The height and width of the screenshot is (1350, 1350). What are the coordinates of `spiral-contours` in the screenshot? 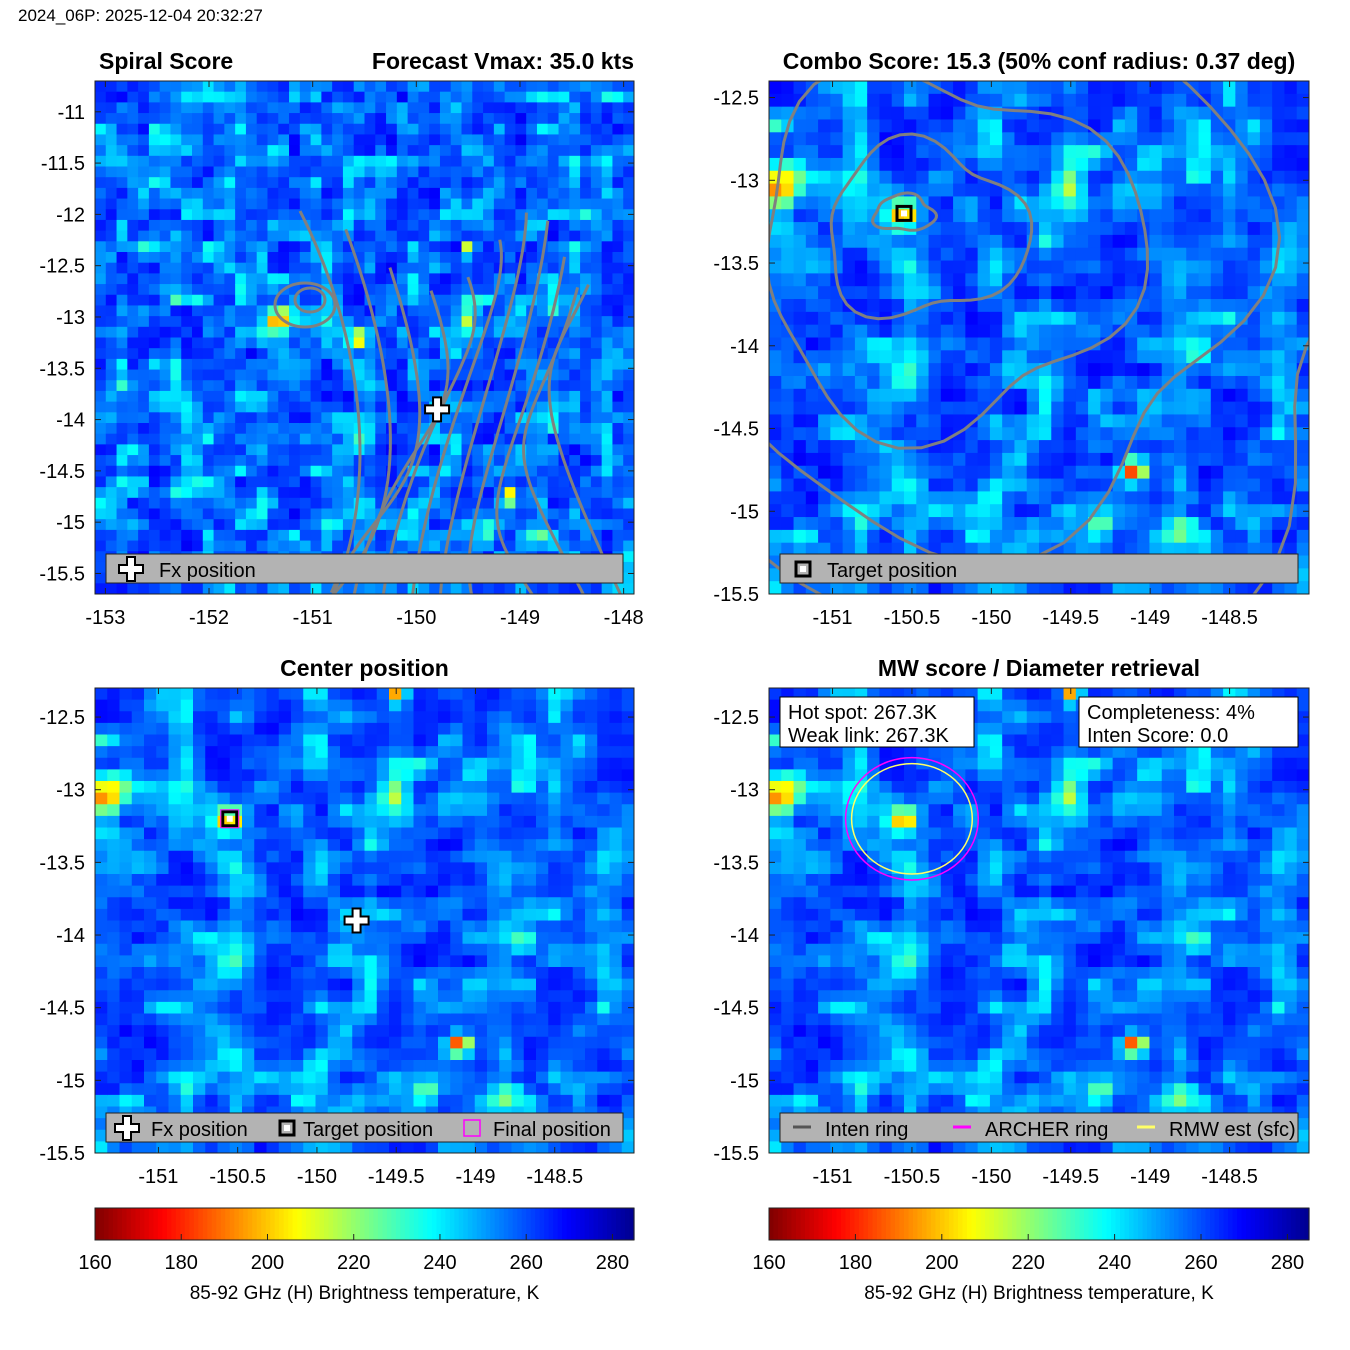 It's located at (448, 402).